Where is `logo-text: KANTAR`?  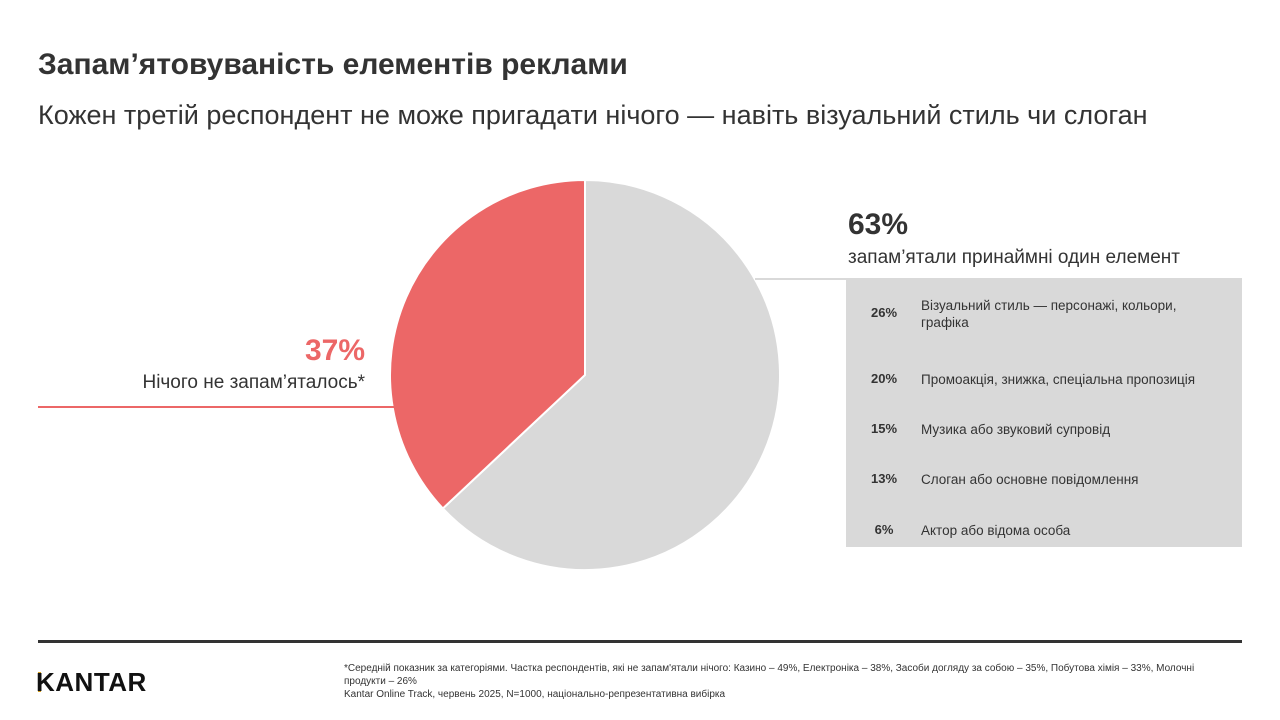 logo-text: KANTAR is located at coordinates (91, 682).